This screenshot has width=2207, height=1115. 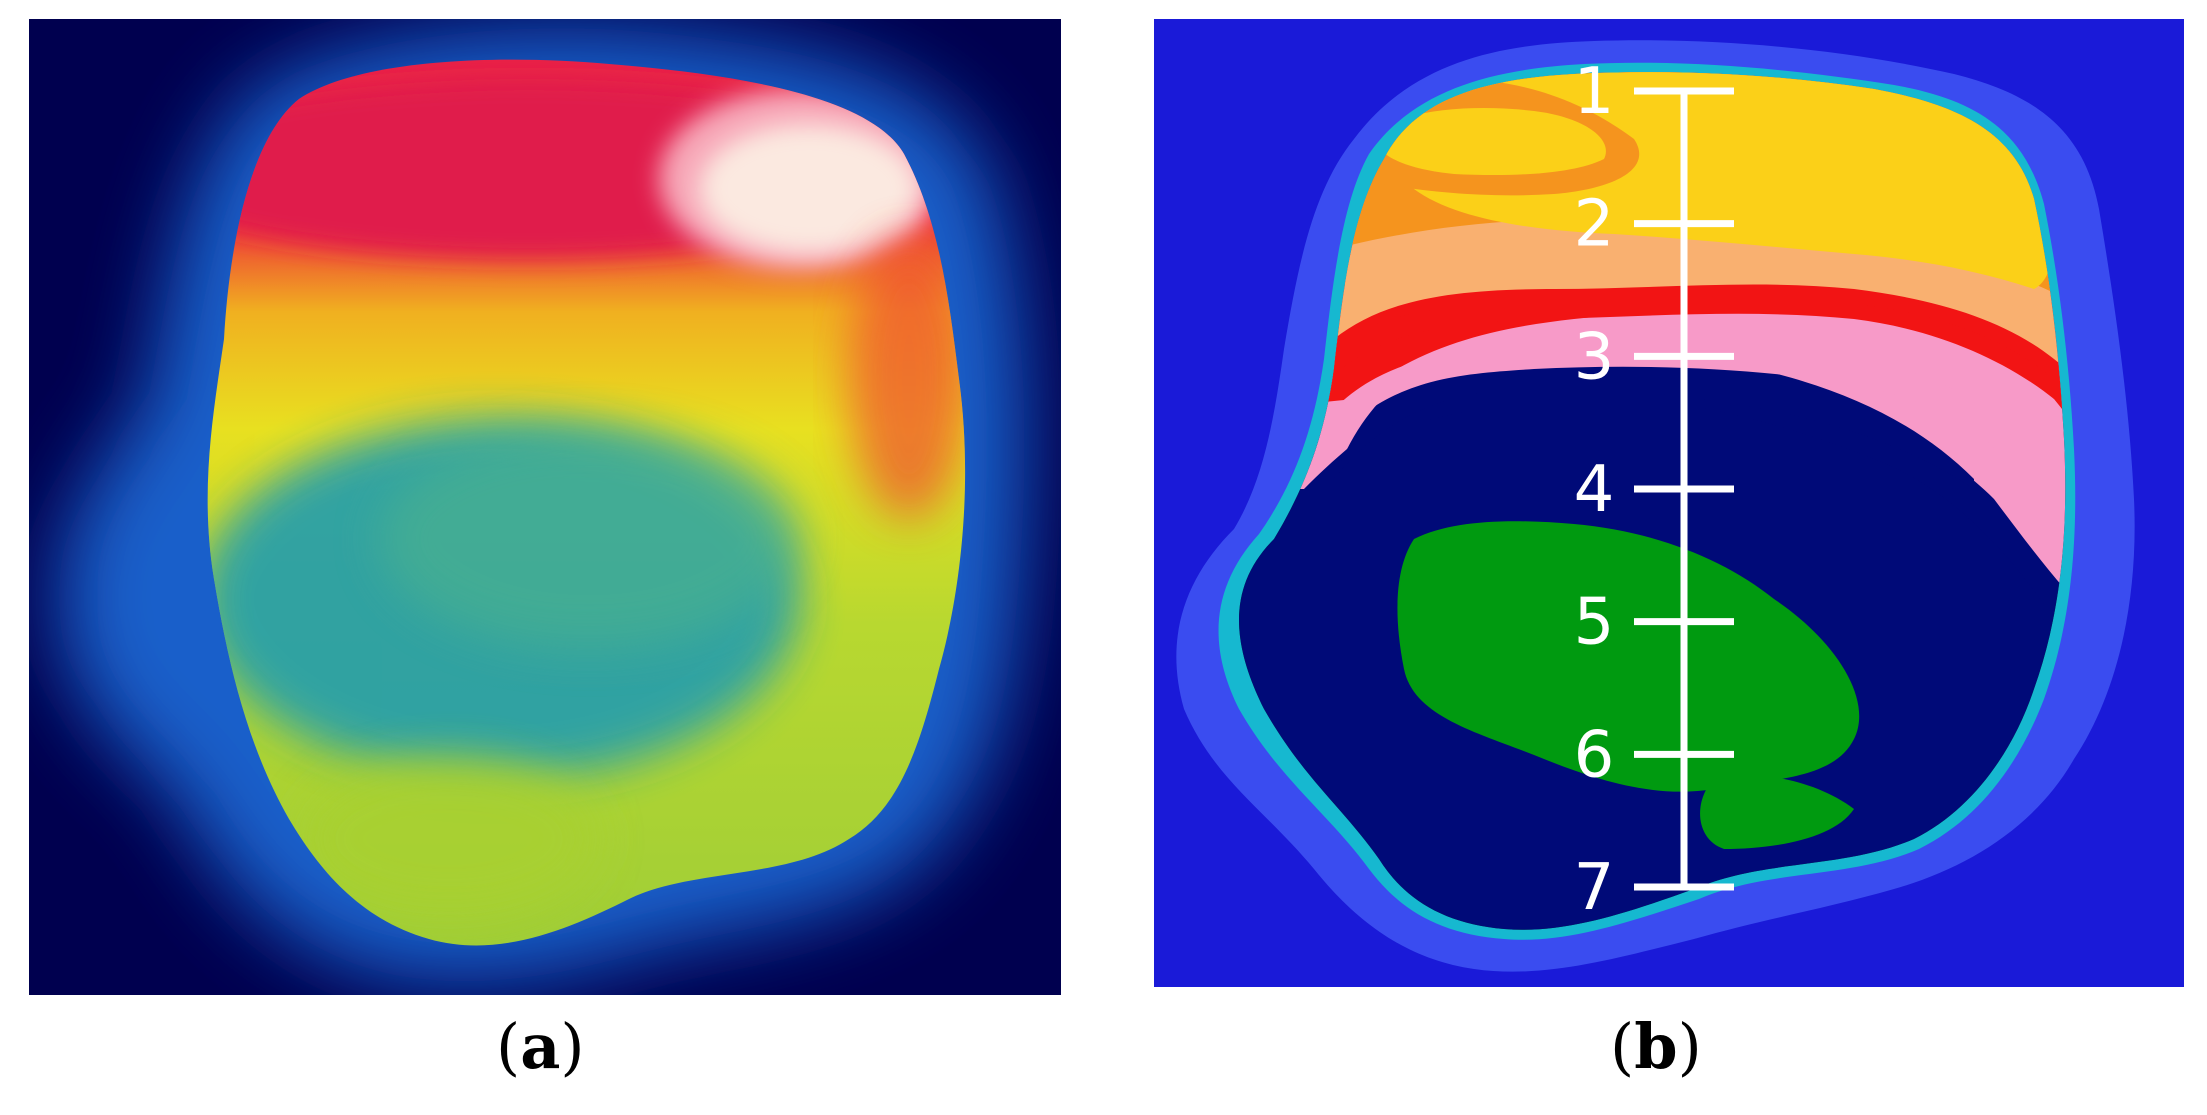 I want to click on scale-tick-label: 7, so click(x=1594, y=888).